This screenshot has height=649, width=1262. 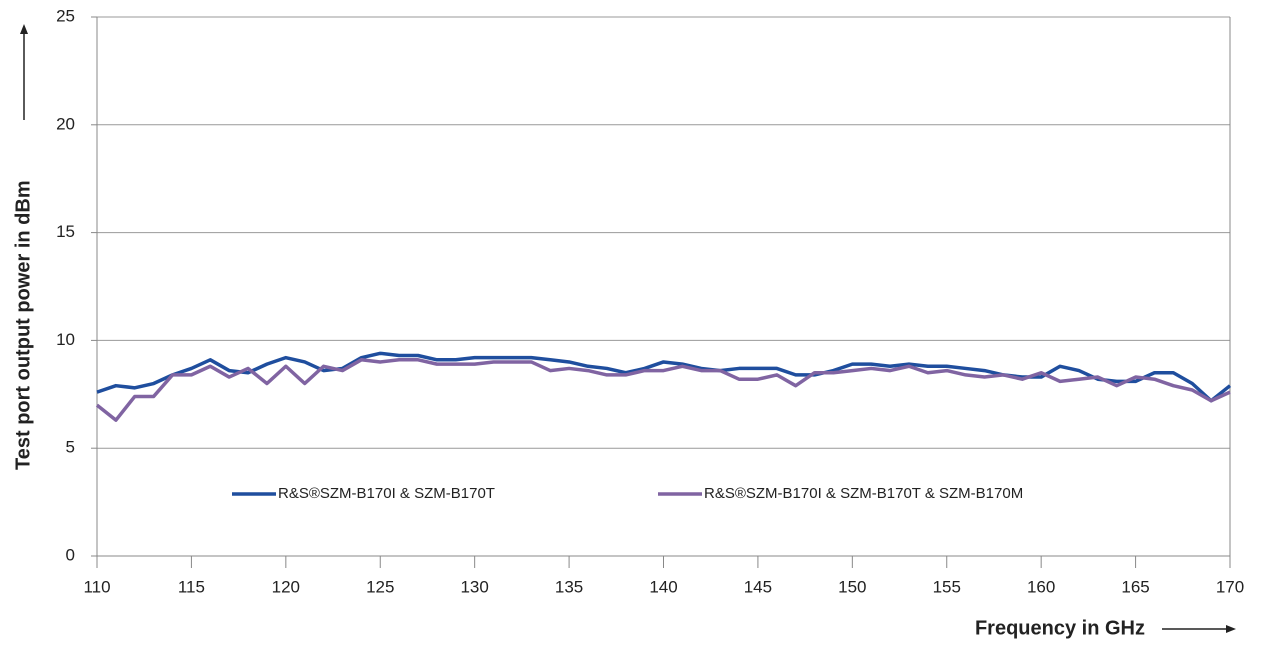 I want to click on x-tick-label: 140, so click(x=663, y=586).